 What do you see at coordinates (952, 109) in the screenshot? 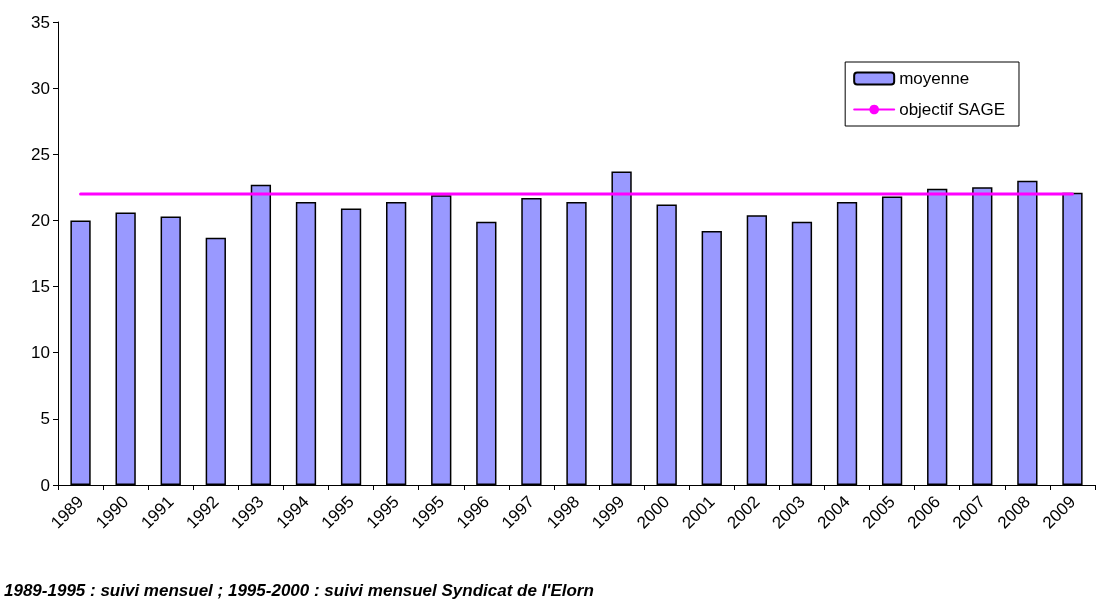
I see `legend-label: objectif SAGE` at bounding box center [952, 109].